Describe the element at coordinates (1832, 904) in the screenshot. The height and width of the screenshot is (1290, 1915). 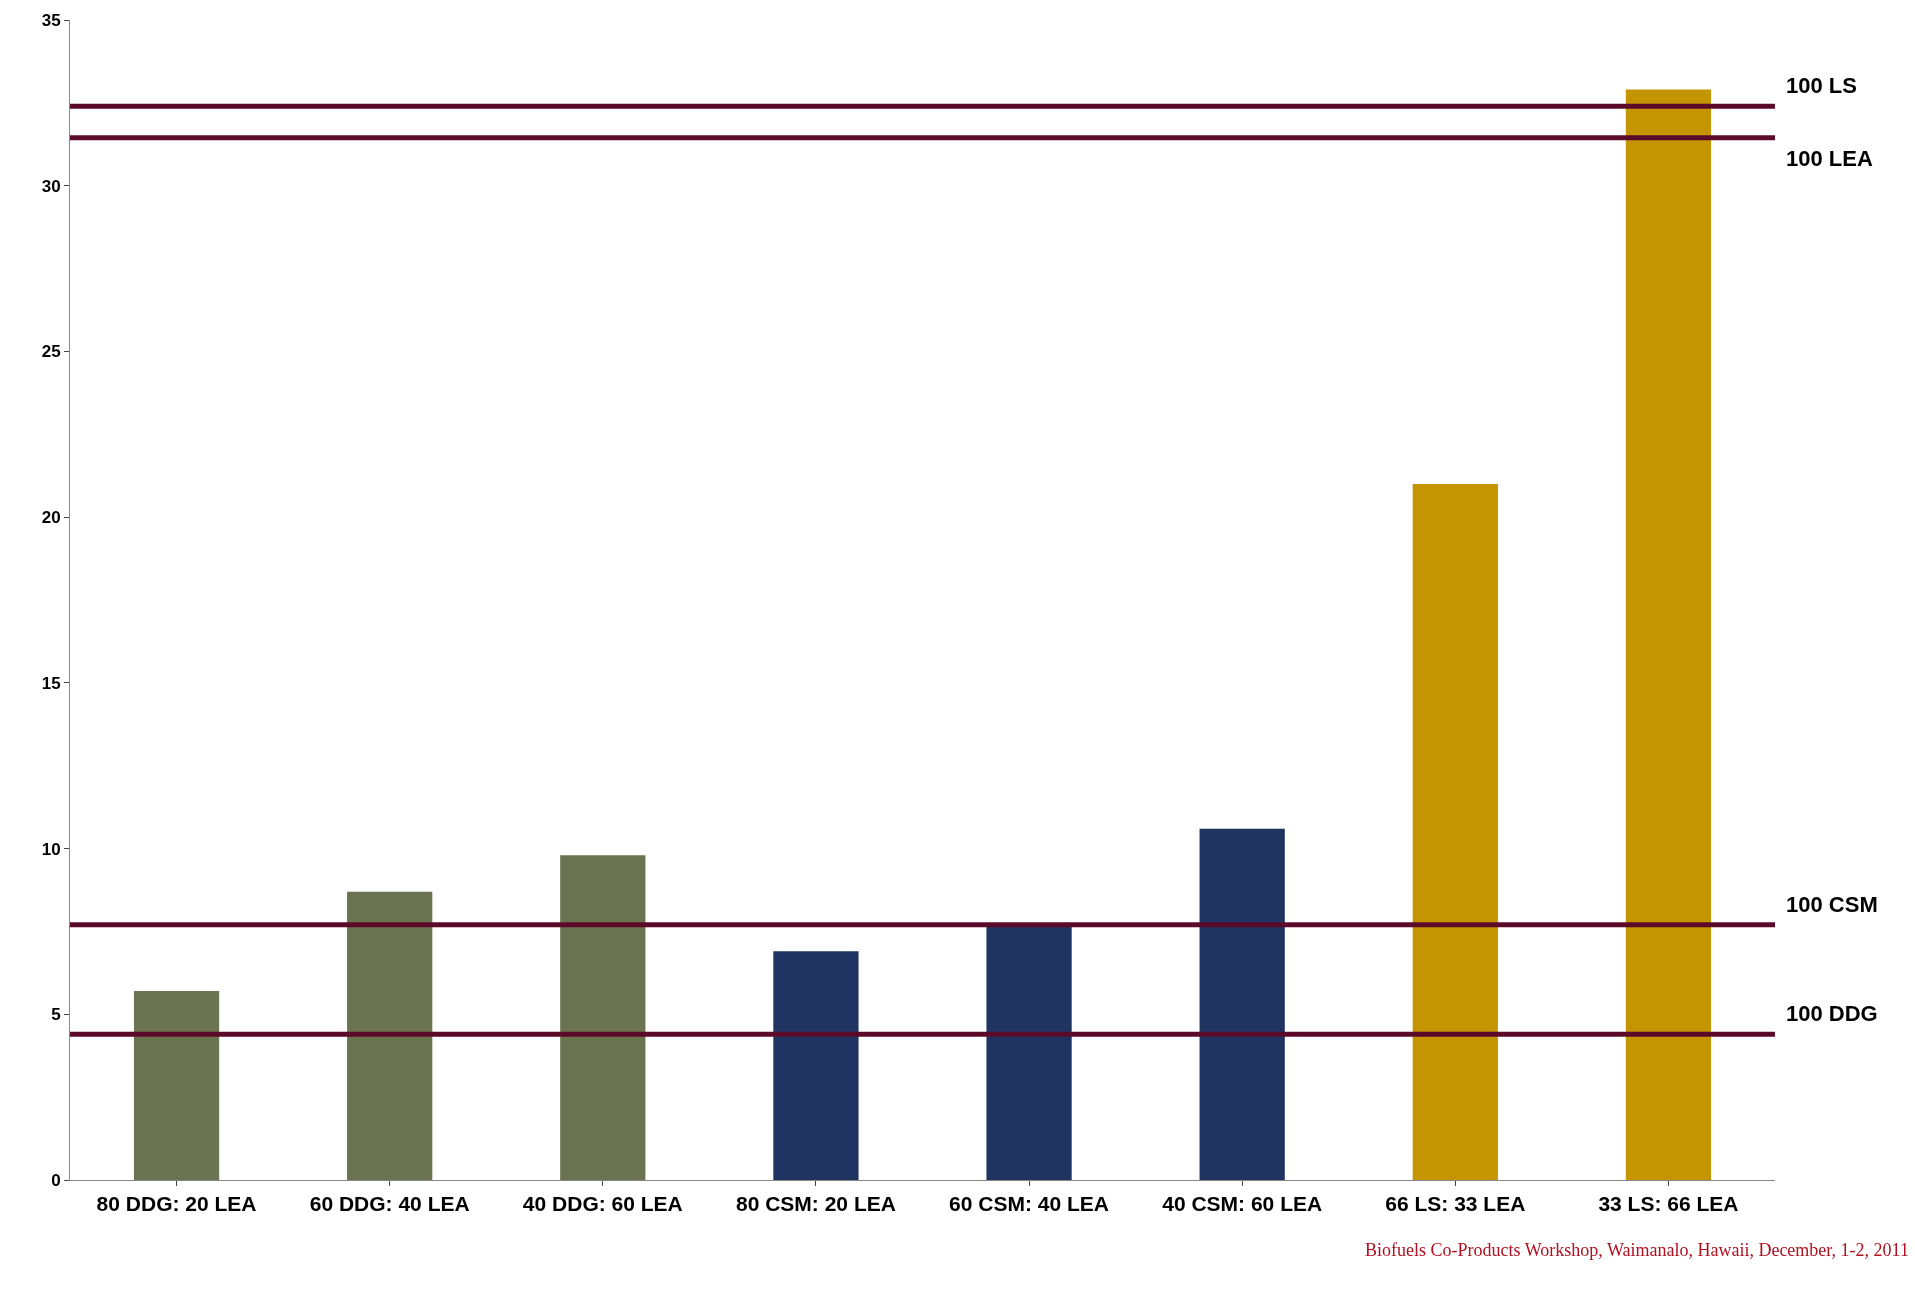
I see `ref-line-label: 100 CSM` at that location.